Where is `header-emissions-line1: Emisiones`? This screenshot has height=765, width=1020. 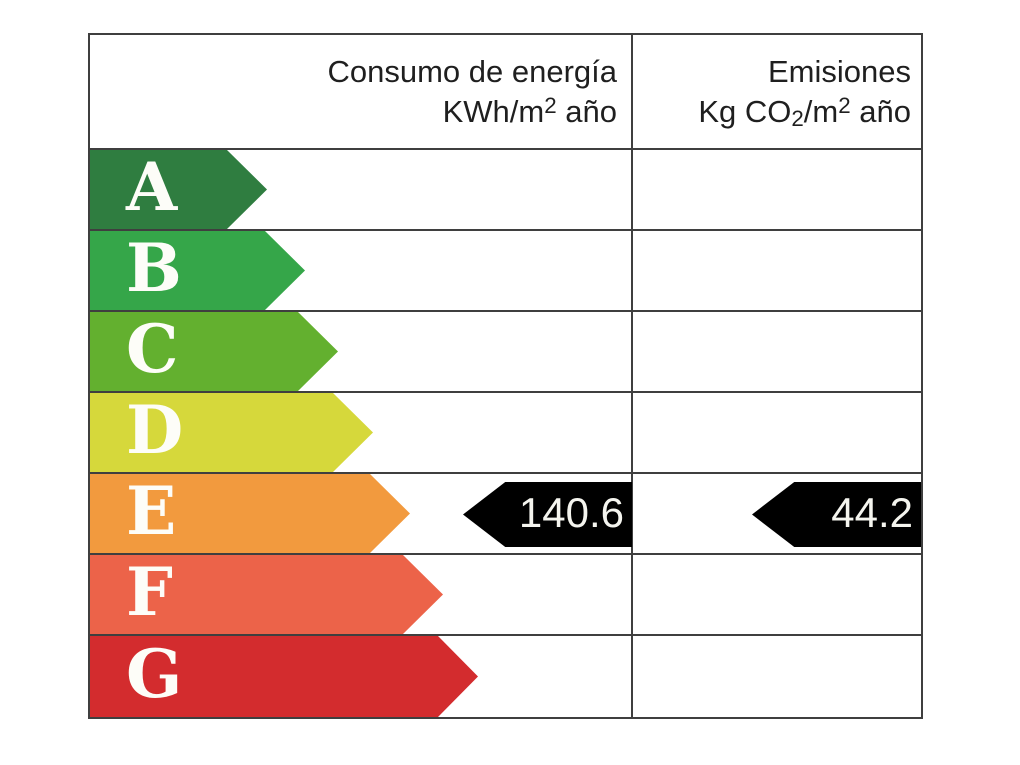
header-emissions-line1: Emisiones is located at coordinates (839, 72).